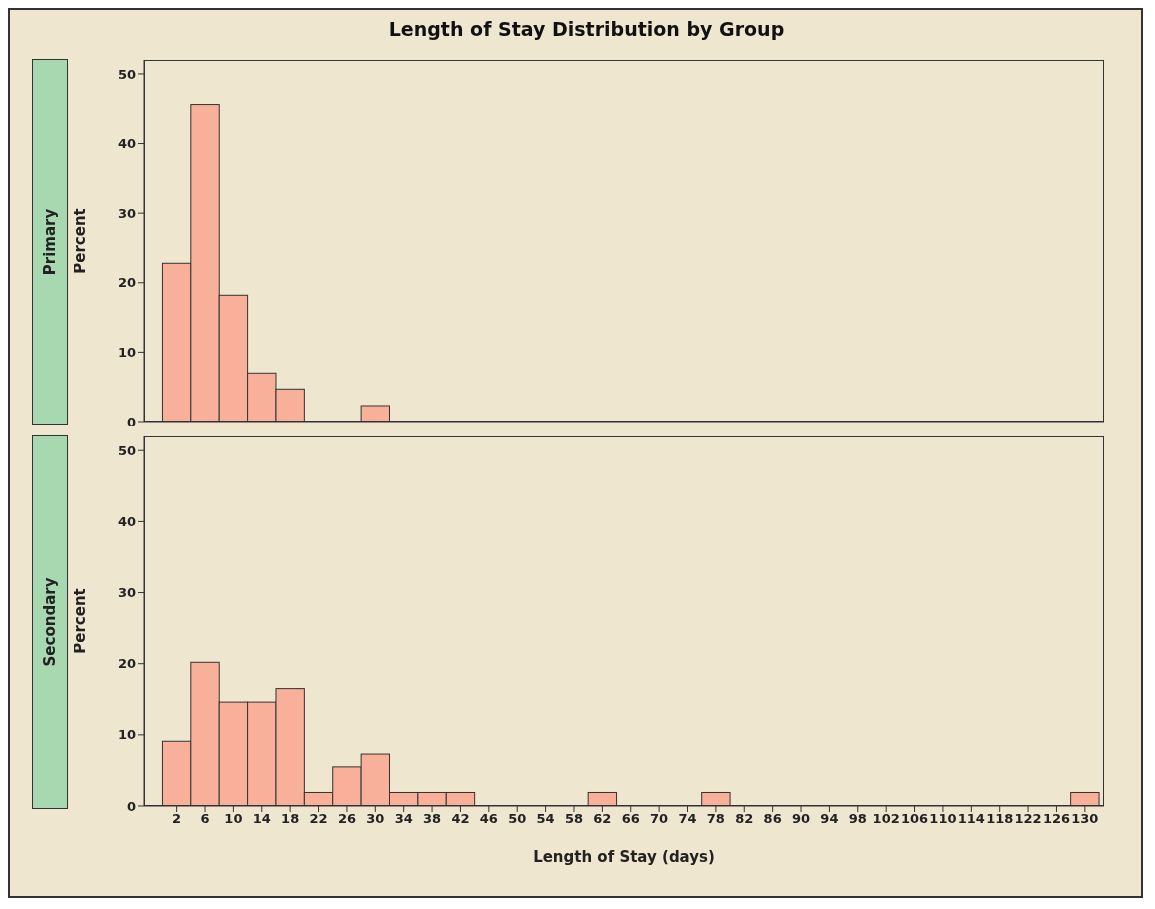  I want to click on x-tick-label: 82, so click(744, 819).